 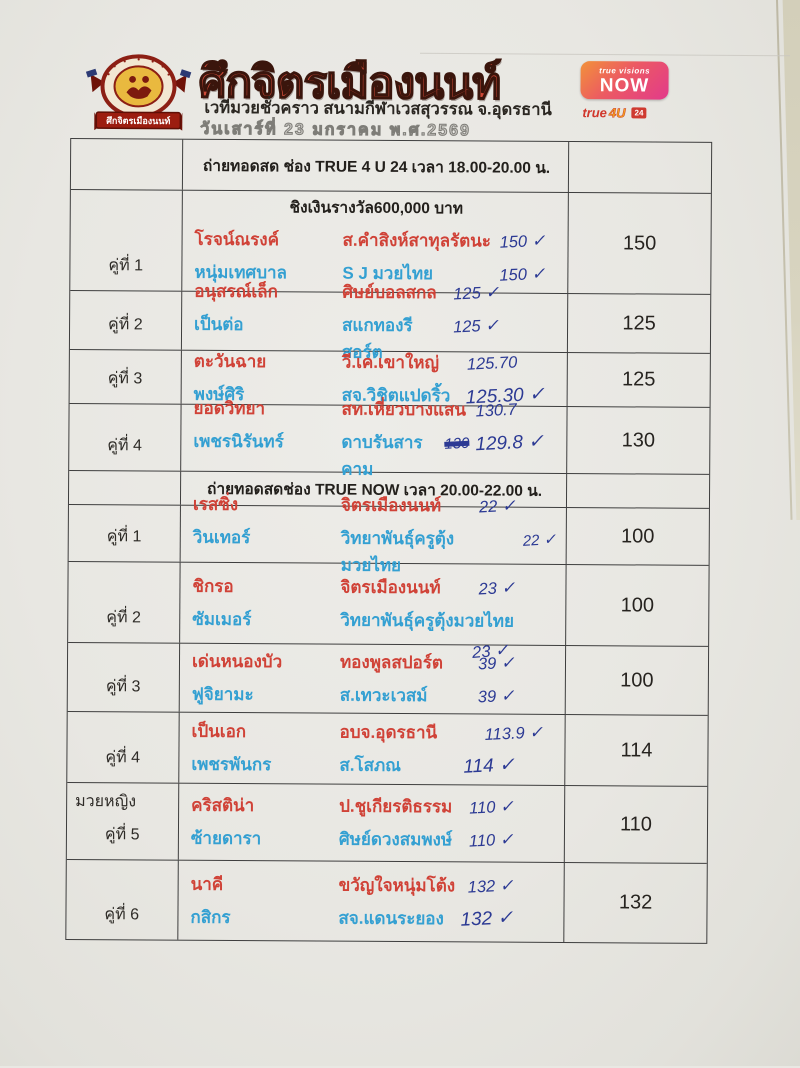 What do you see at coordinates (488, 766) in the screenshot?
I see `handwritten-weight: 114 ✓` at bounding box center [488, 766].